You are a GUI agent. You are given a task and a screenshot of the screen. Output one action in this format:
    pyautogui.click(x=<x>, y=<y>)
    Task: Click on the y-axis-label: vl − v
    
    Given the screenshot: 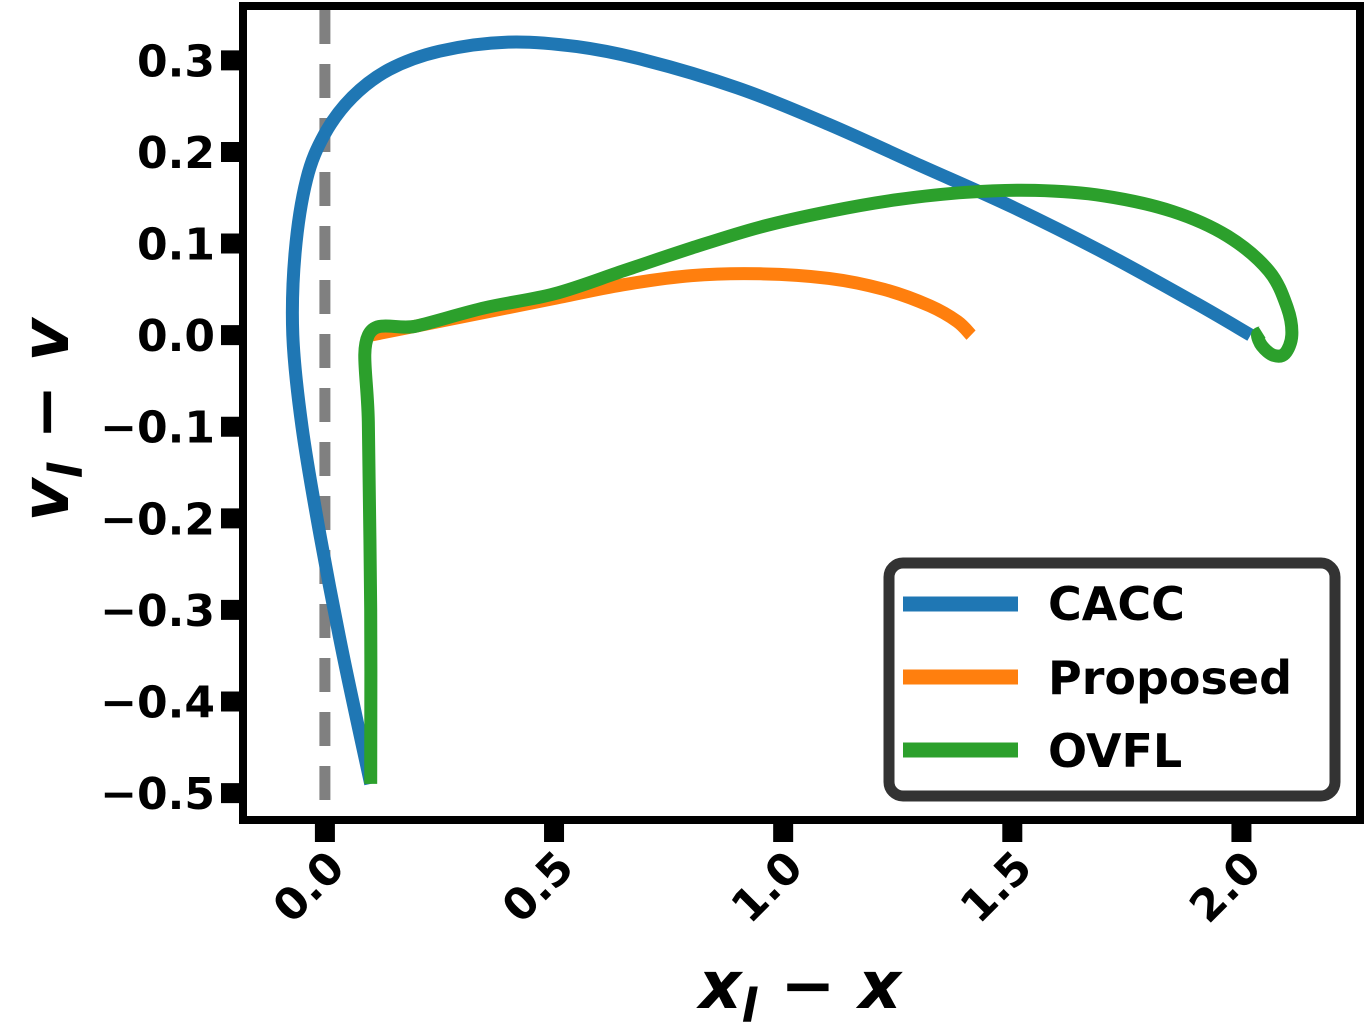 What is the action you would take?
    pyautogui.click(x=50, y=418)
    